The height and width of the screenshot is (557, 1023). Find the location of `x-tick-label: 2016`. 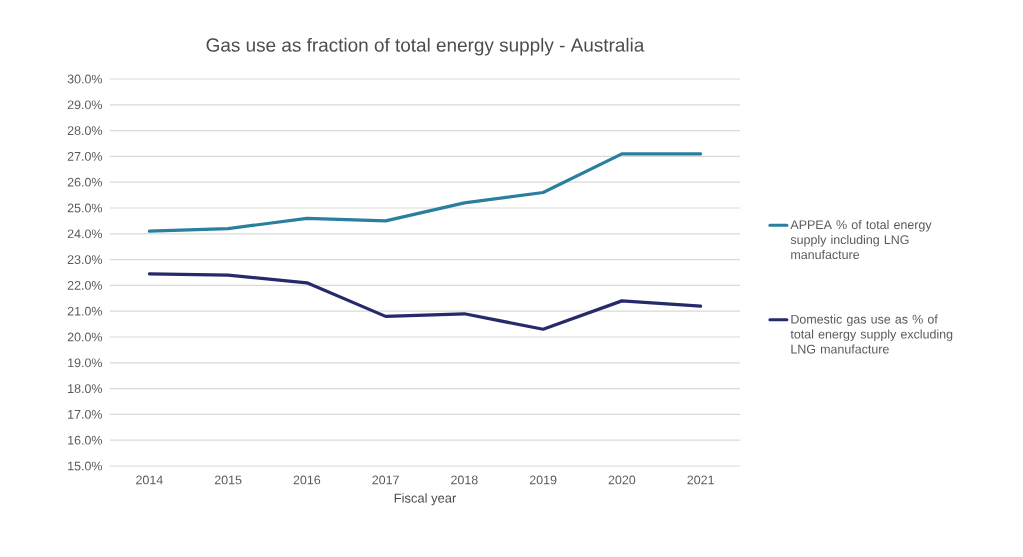

x-tick-label: 2016 is located at coordinates (307, 480).